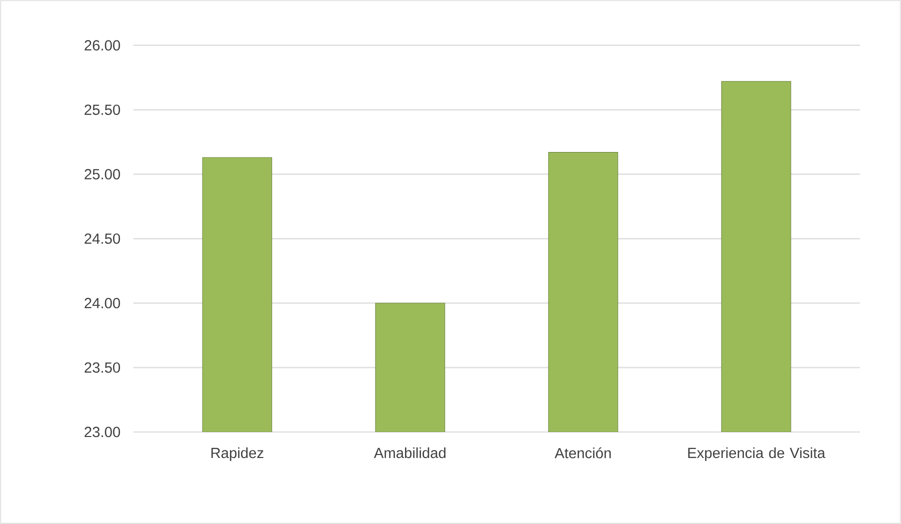 Image resolution: width=901 pixels, height=524 pixels. What do you see at coordinates (237, 454) in the screenshot?
I see `x-tick-label: Rapidez` at bounding box center [237, 454].